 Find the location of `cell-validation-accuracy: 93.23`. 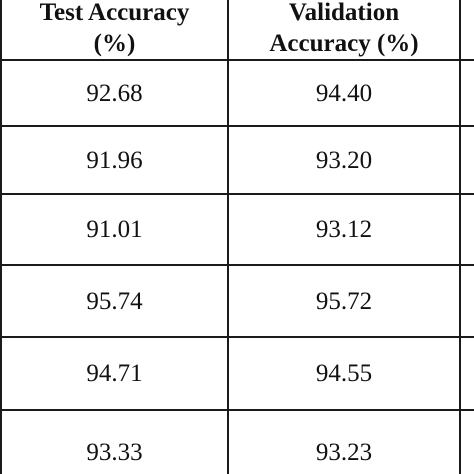

cell-validation-accuracy: 93.23 is located at coordinates (344, 452).